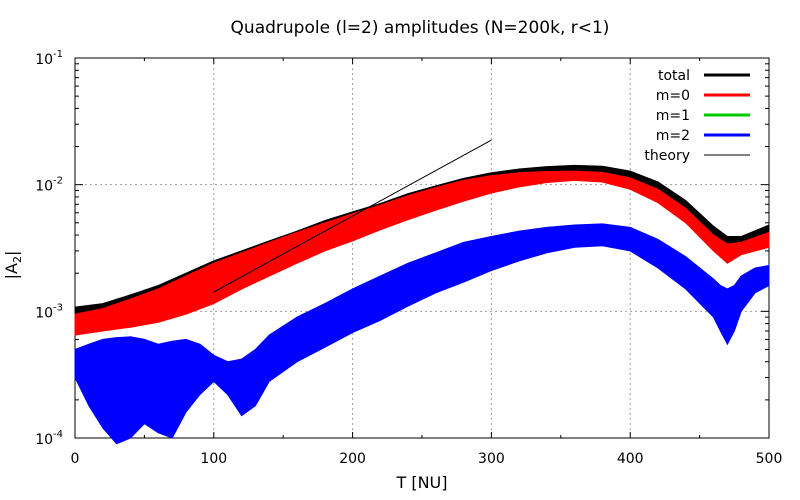 The image size is (800, 500). What do you see at coordinates (352, 459) in the screenshot?
I see `x-tick-label: 200` at bounding box center [352, 459].